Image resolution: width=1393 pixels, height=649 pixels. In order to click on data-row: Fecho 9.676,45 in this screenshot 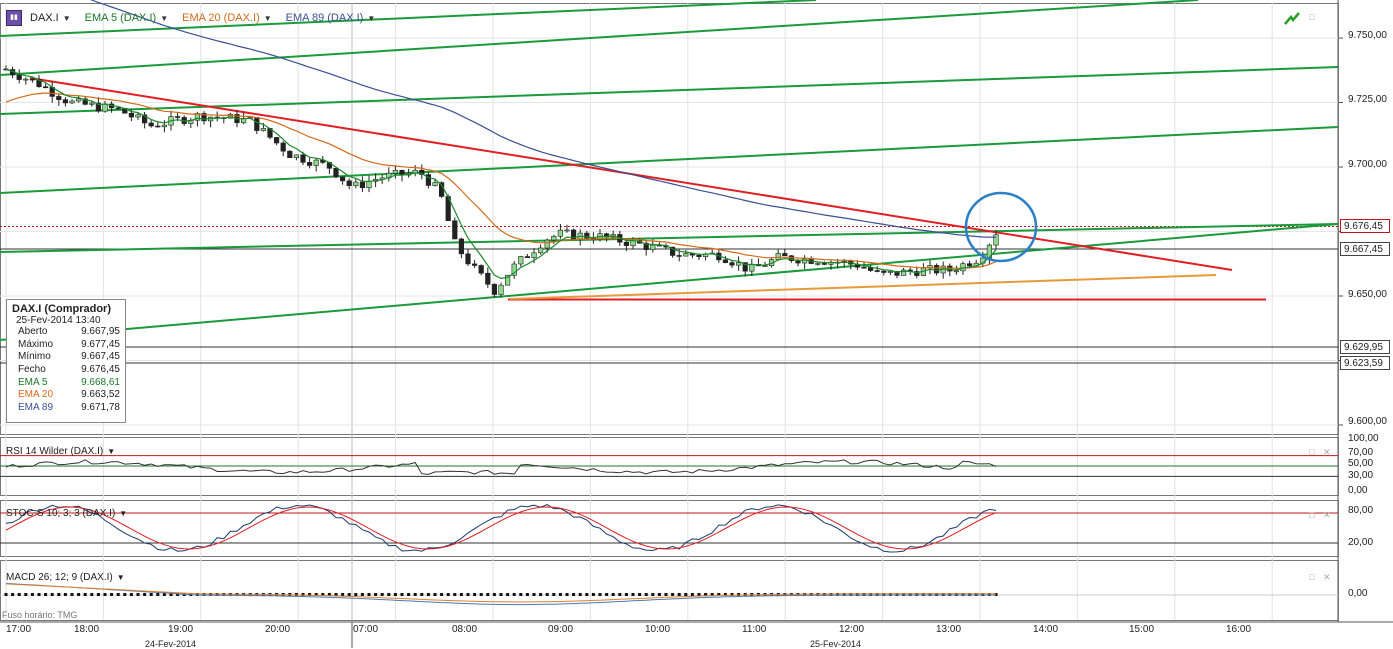, I will do `click(69, 370)`.